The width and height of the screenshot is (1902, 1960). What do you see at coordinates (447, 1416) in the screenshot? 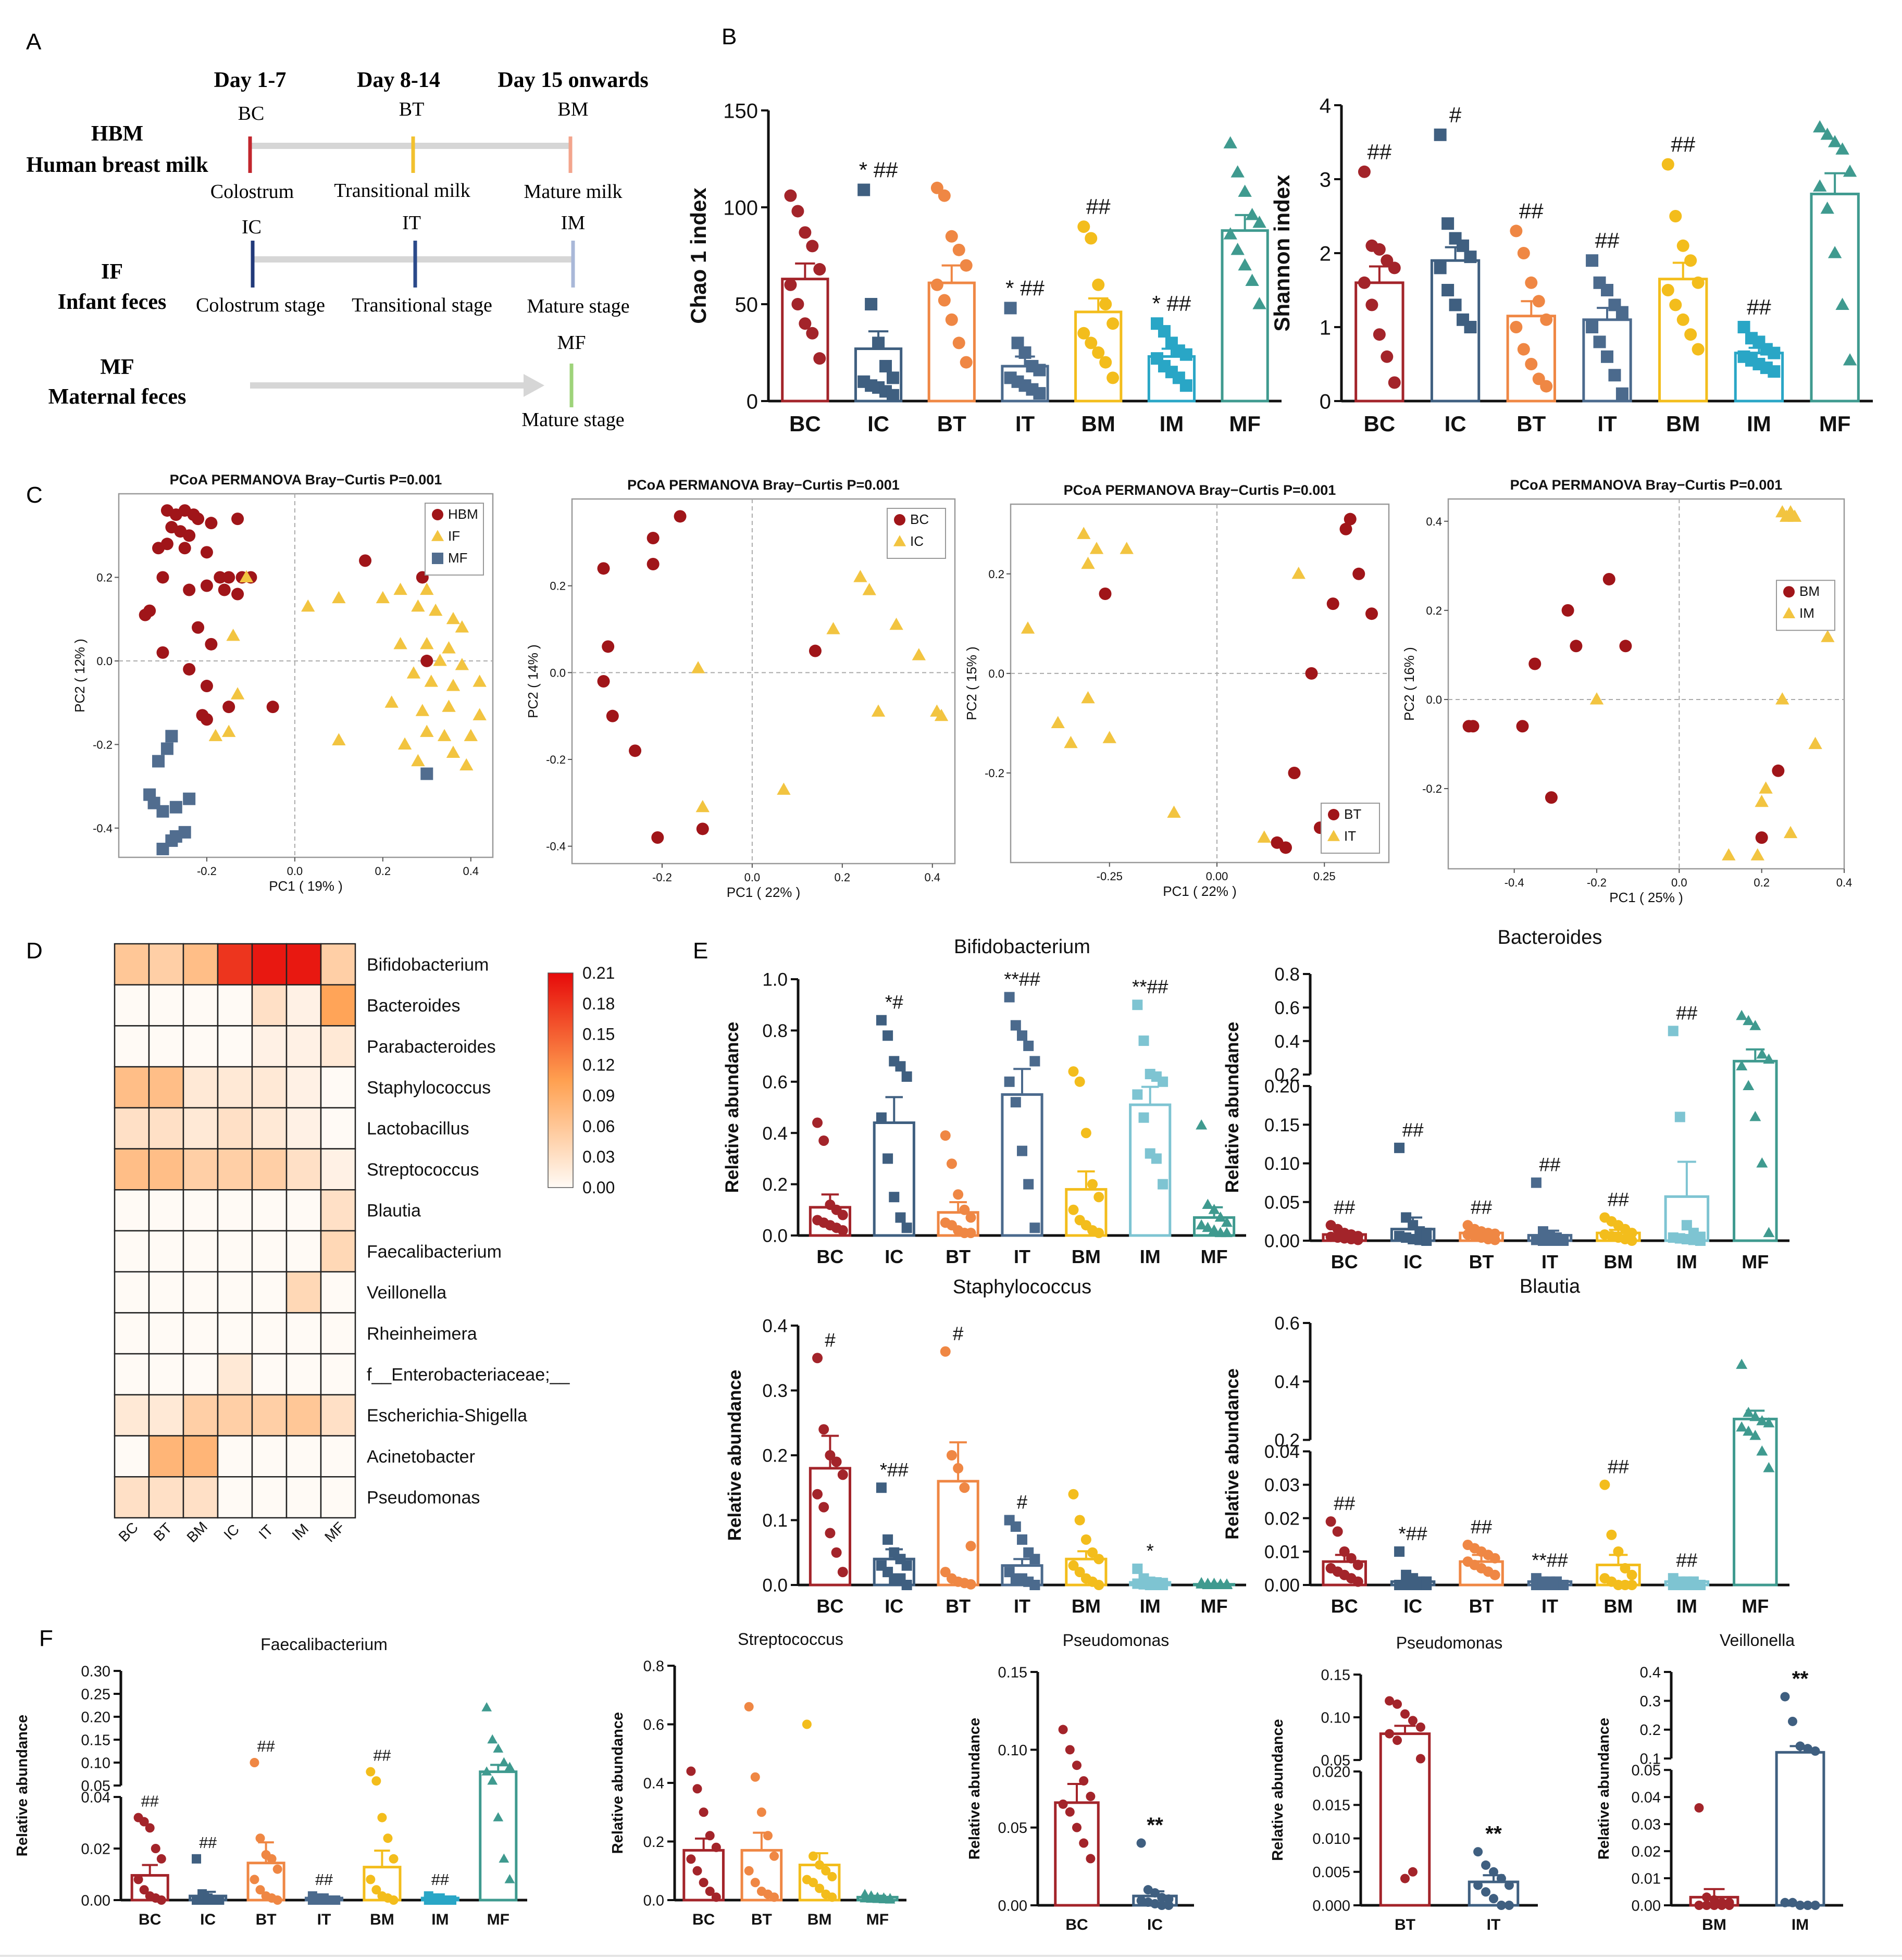
I see `row-label: Escherichia-Shigella` at bounding box center [447, 1416].